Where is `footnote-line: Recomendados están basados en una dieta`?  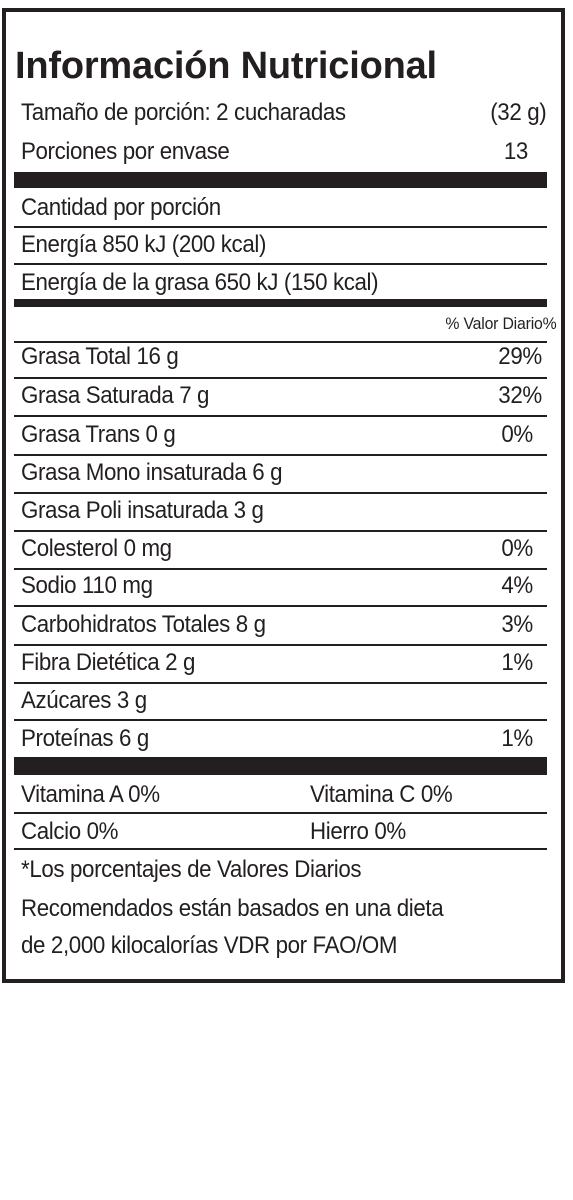 footnote-line: Recomendados están basados en una dieta is located at coordinates (232, 908).